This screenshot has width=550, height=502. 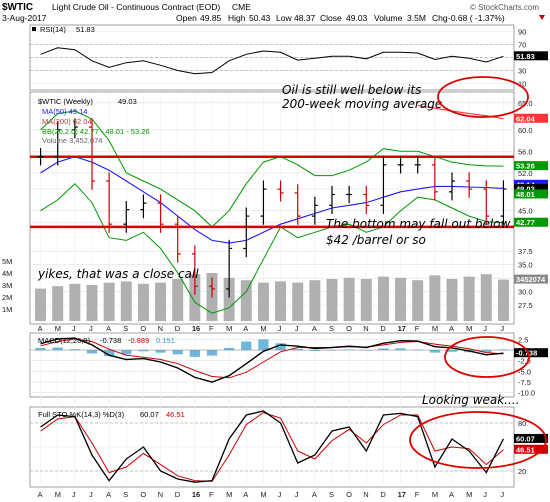 What do you see at coordinates (106, 340) in the screenshot?
I see `macd-legend: MACD(12,26,9) -0.738 -0.889 0.151` at bounding box center [106, 340].